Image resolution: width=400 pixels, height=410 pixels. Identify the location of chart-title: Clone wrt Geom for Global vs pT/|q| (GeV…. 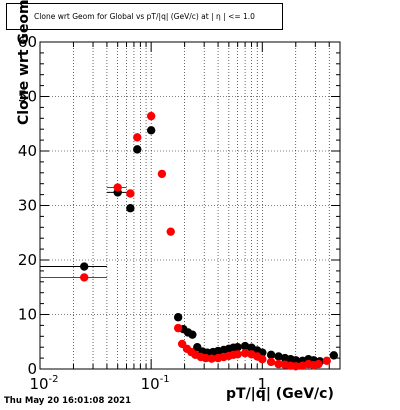
(144, 16).